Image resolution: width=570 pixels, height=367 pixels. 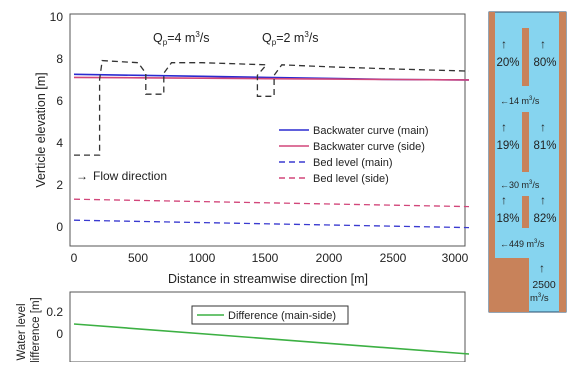 I want to click on row1-left-pct: 20%, so click(x=507, y=63).